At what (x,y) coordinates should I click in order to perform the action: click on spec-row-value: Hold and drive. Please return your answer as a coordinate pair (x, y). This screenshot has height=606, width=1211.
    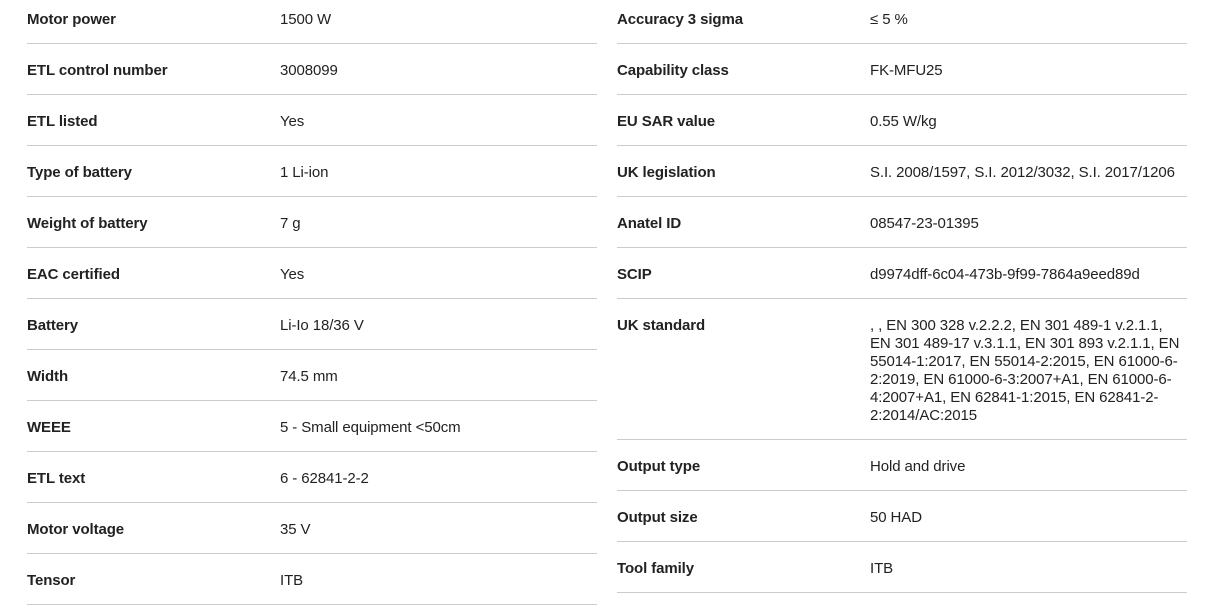
    Looking at the image, I should click on (918, 466).